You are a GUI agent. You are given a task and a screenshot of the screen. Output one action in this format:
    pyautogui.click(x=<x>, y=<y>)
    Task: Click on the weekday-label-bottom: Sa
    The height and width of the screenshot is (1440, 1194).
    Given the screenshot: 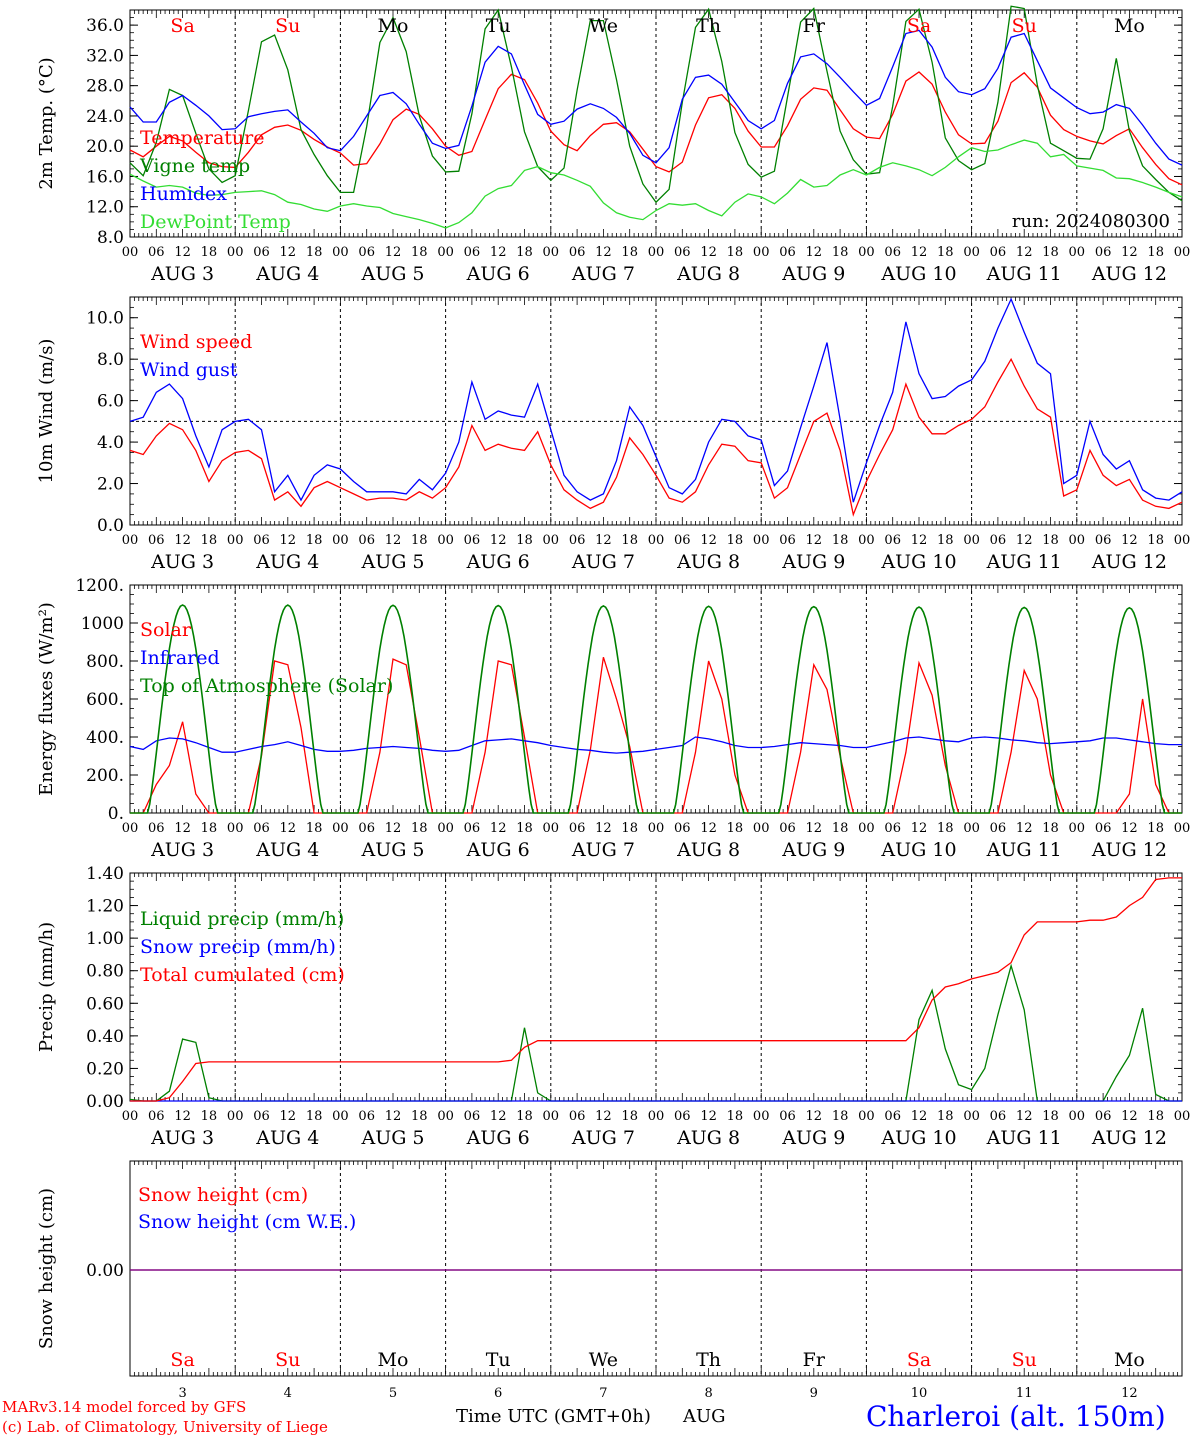 What is the action you would take?
    pyautogui.click(x=919, y=1360)
    